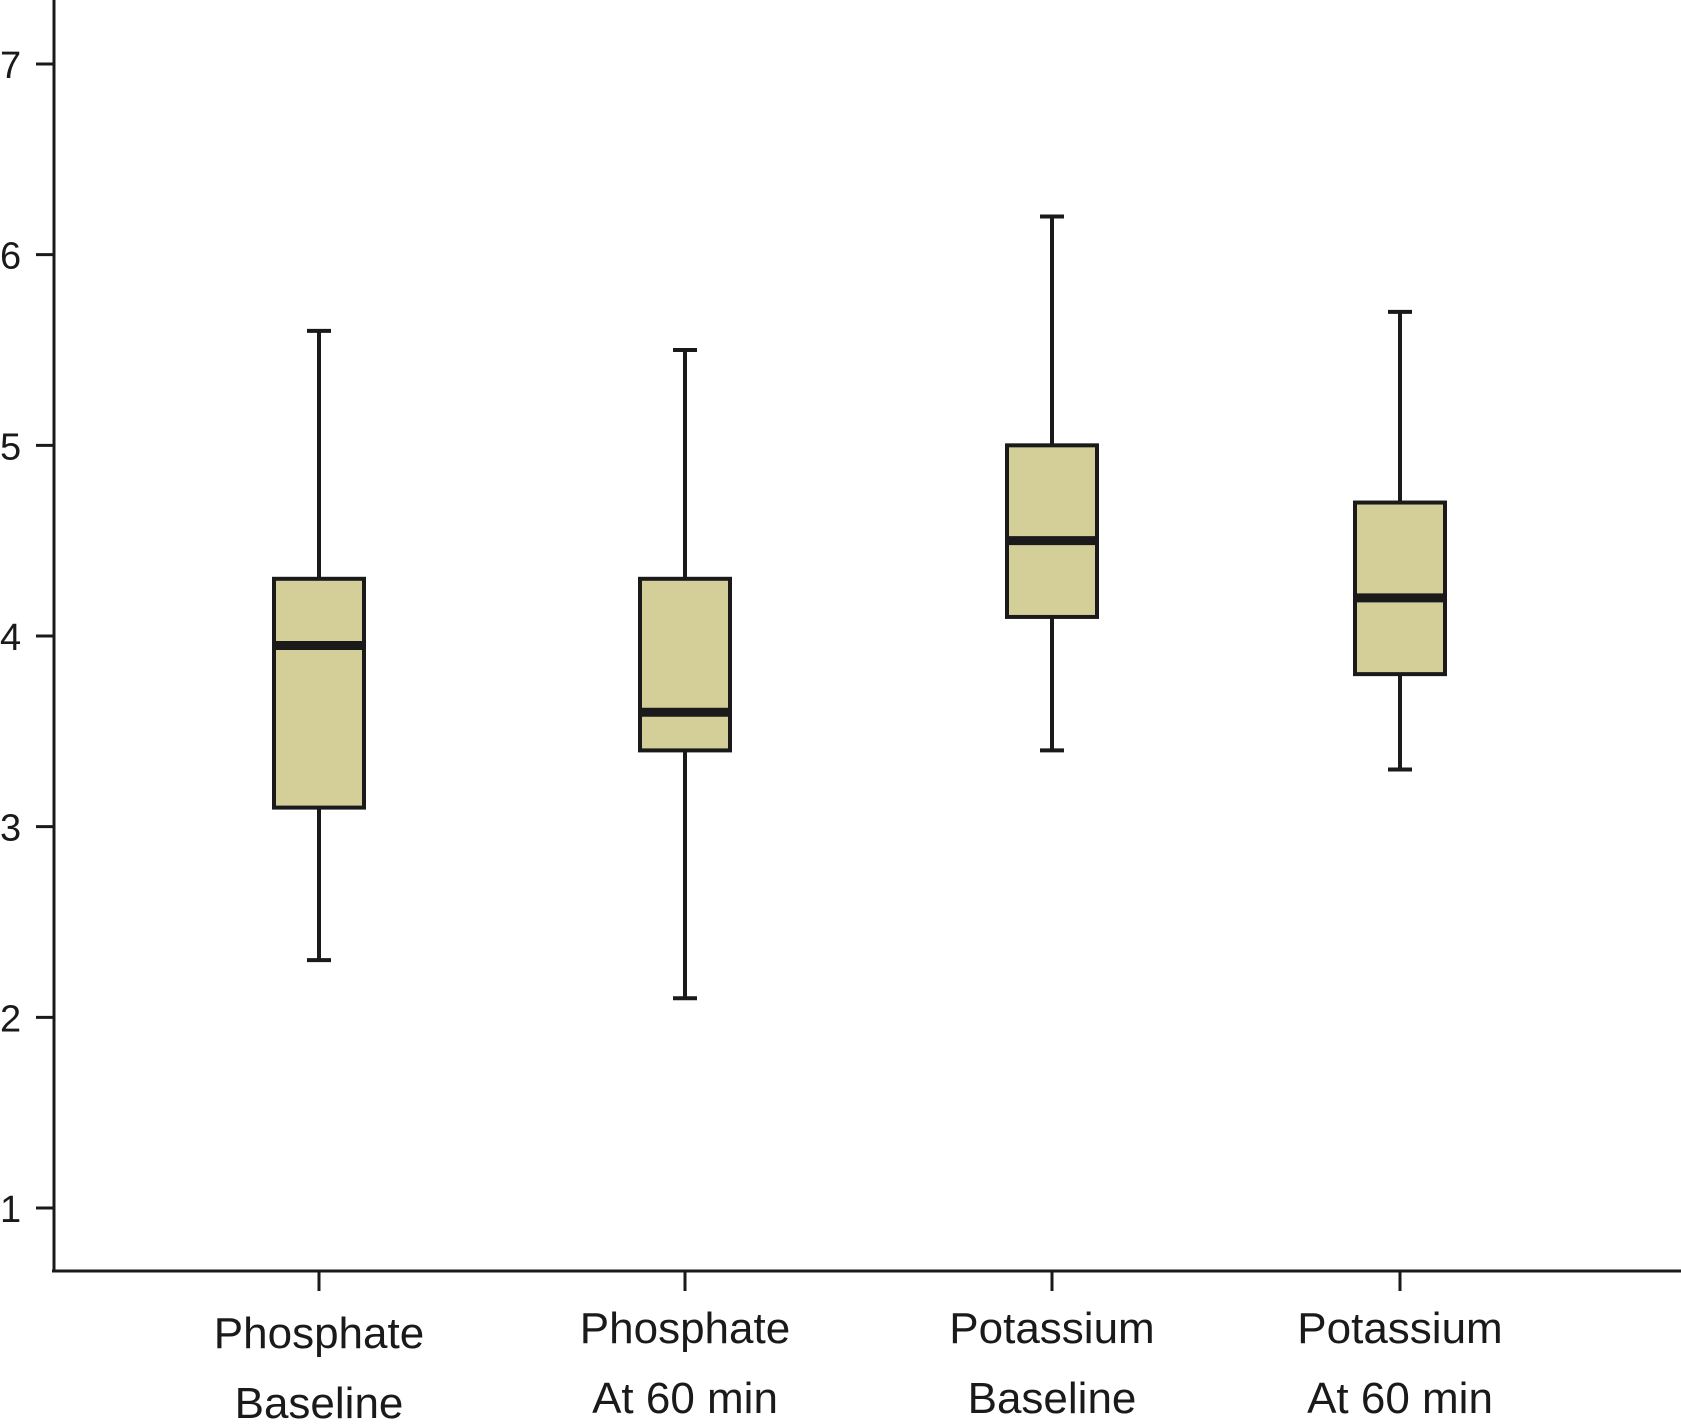 The width and height of the screenshot is (1681, 1426). What do you see at coordinates (10, 1210) in the screenshot?
I see `y-tick-label: 1` at bounding box center [10, 1210].